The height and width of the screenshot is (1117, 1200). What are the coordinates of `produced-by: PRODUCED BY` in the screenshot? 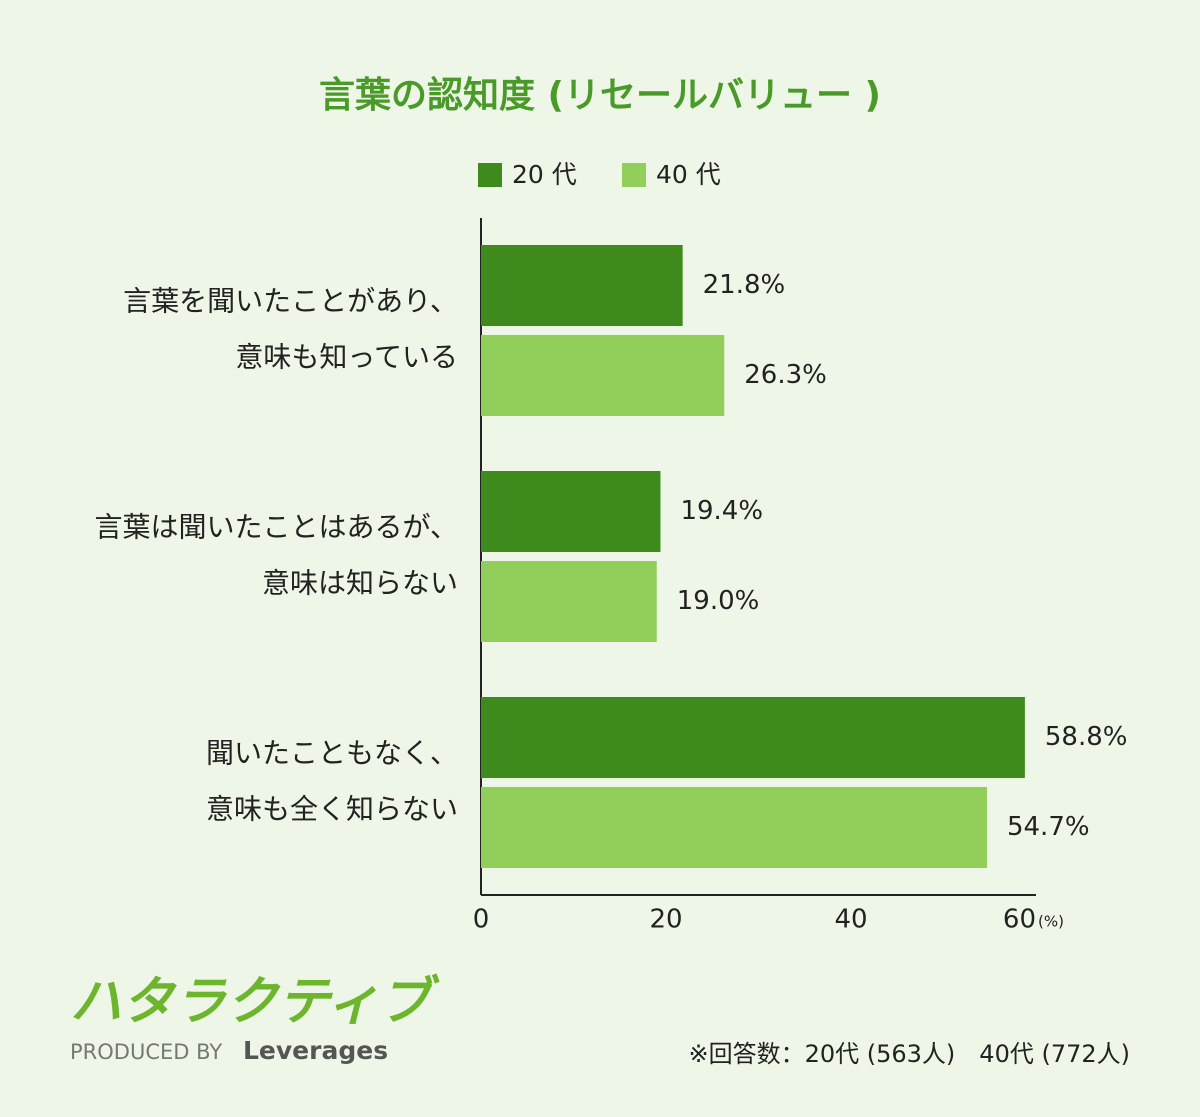 It's located at (146, 1052).